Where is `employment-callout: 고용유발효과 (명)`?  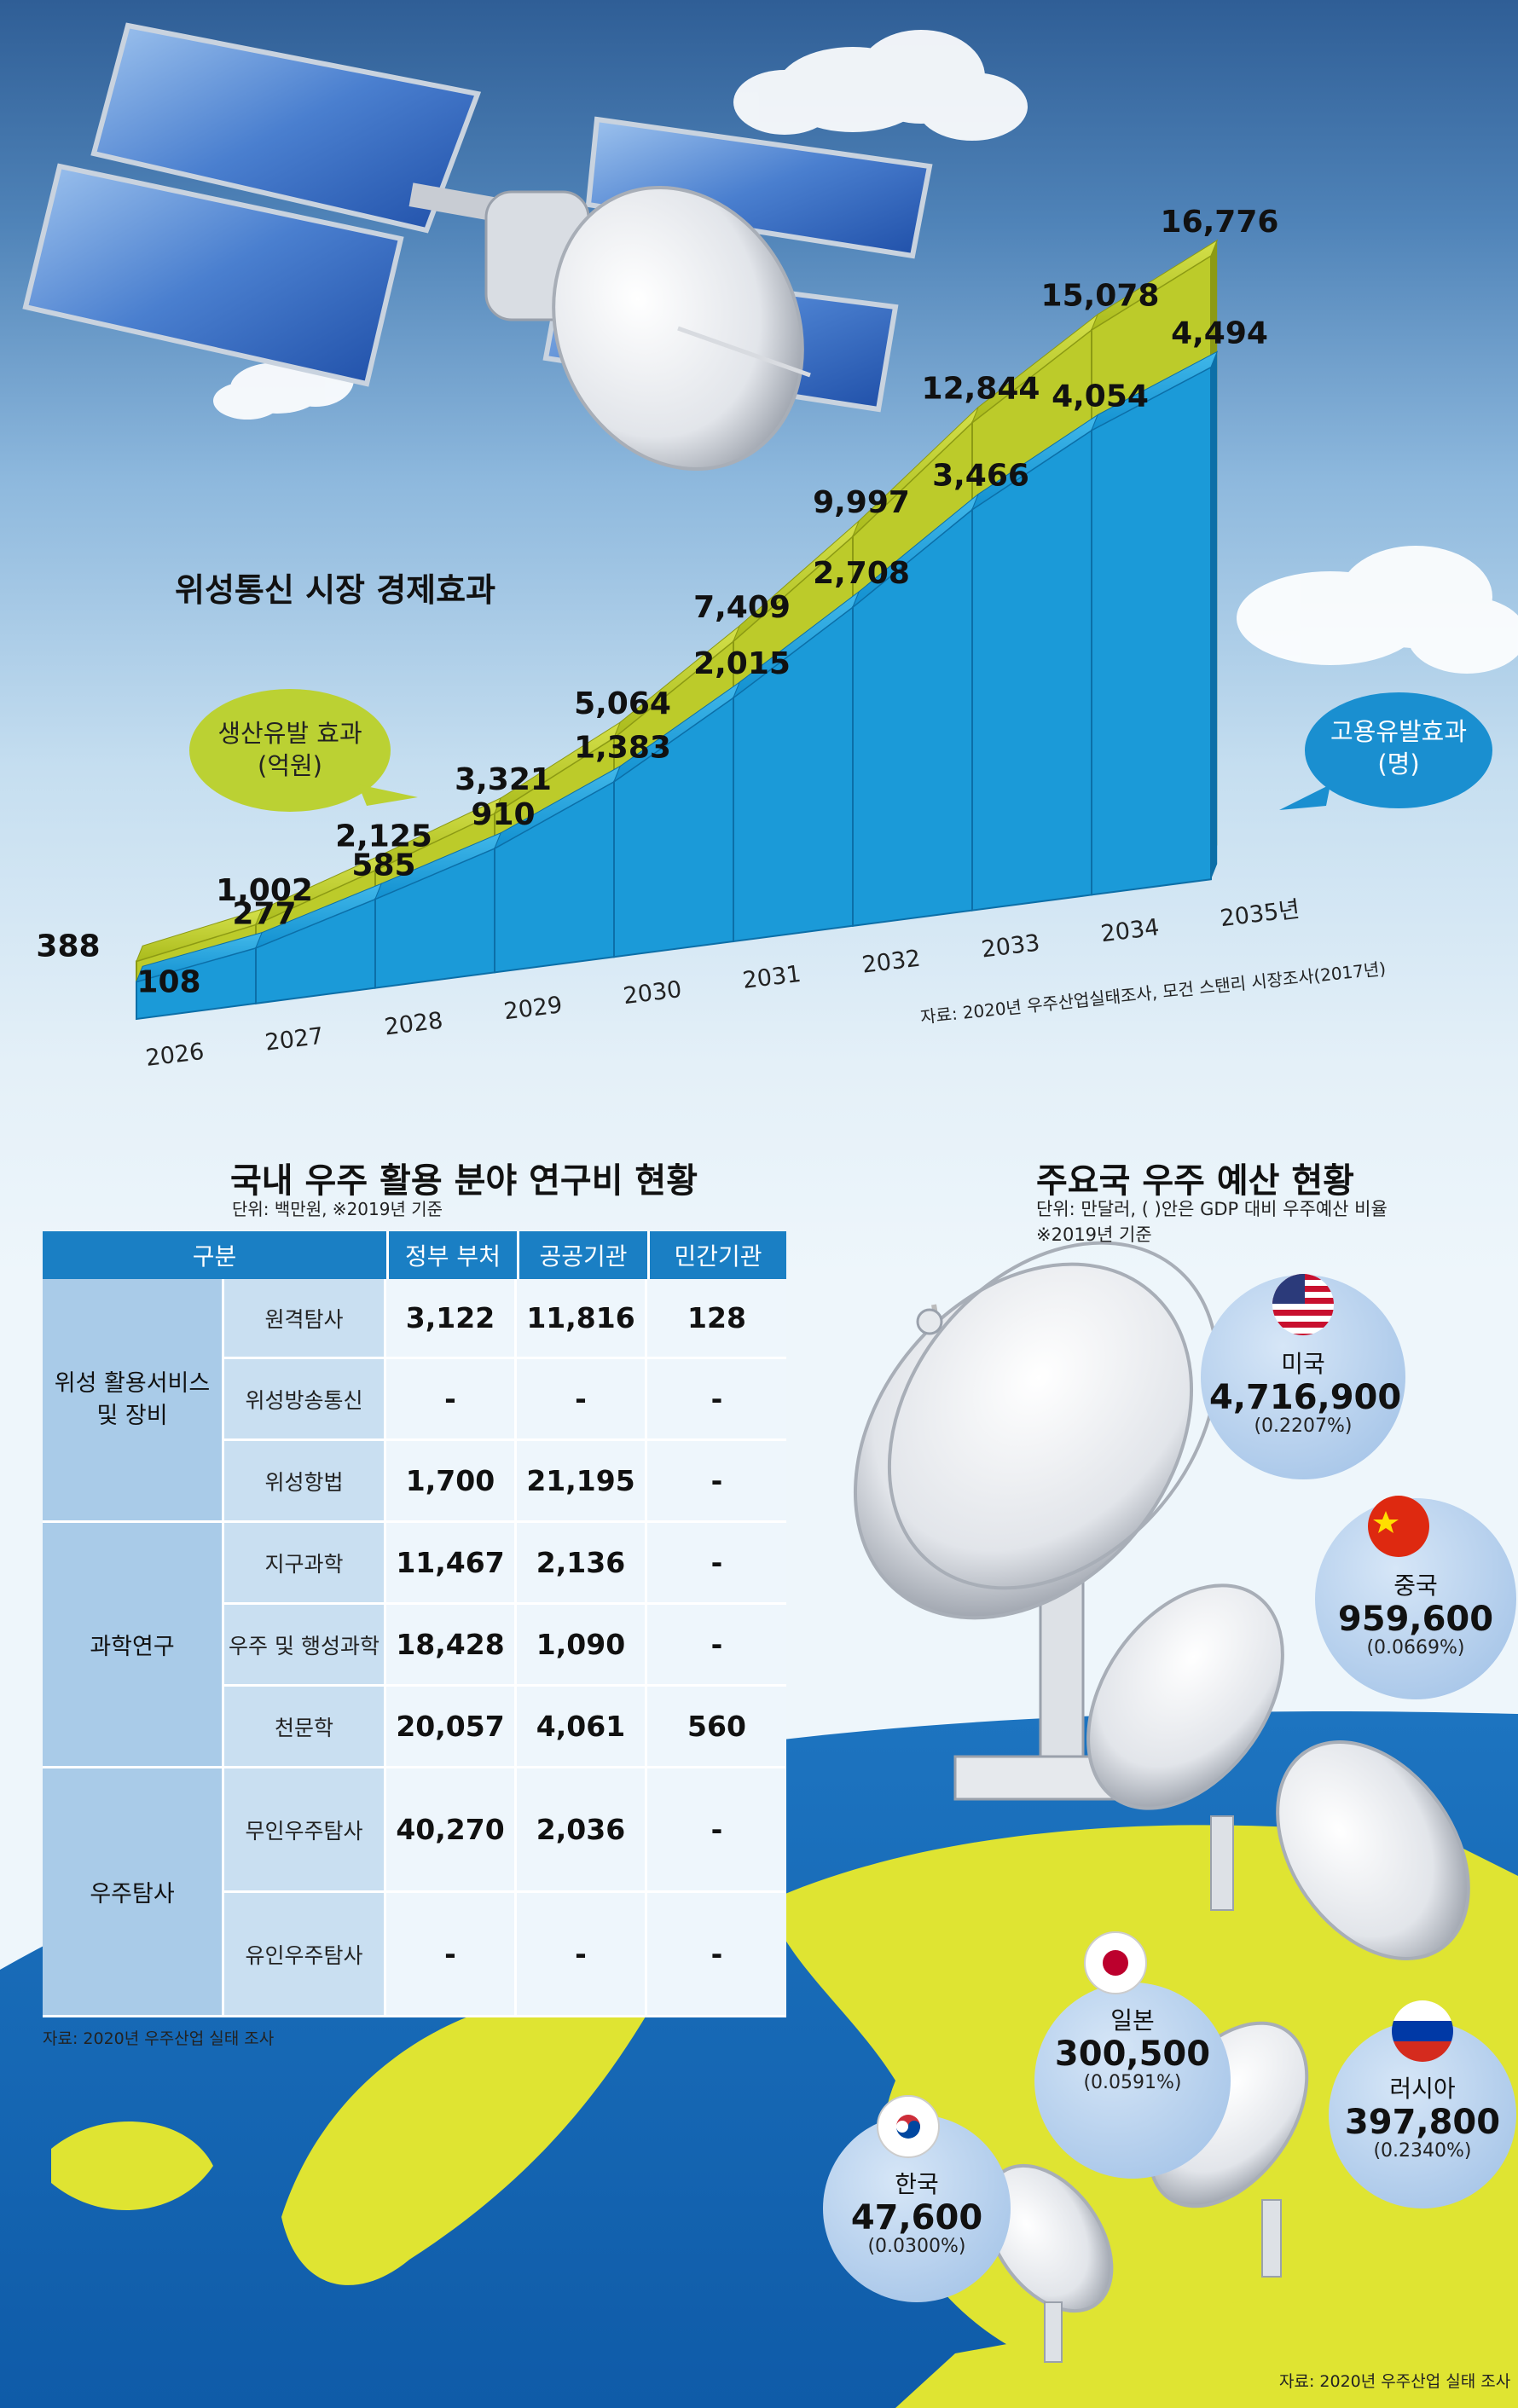 employment-callout: 고용유발효과 (명) is located at coordinates (1385, 751).